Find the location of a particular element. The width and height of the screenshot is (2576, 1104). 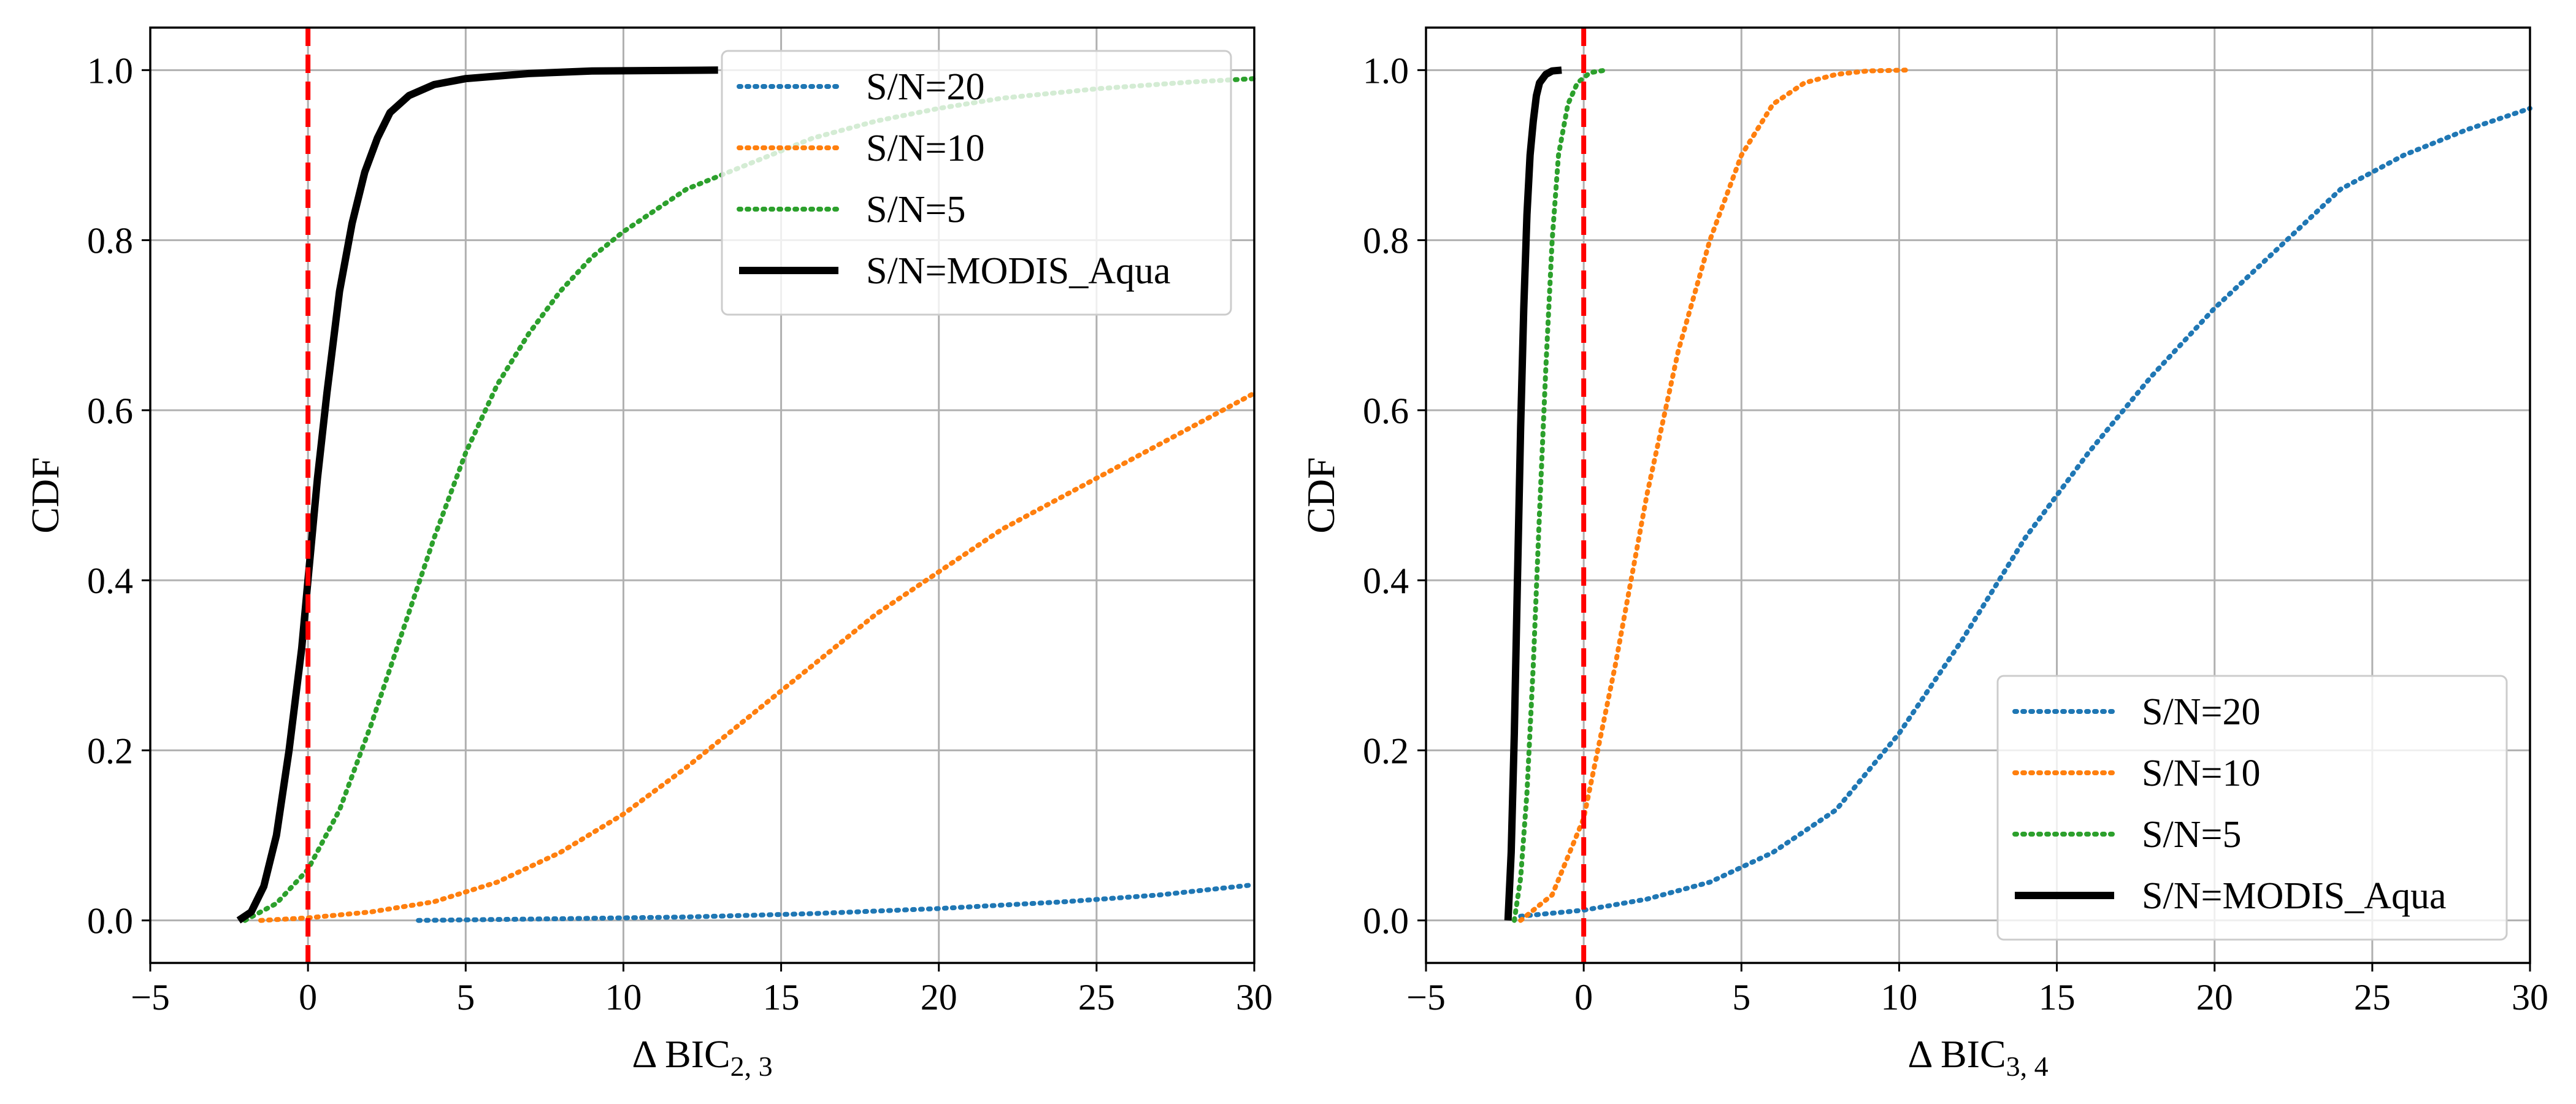

left-chart-y-tick-label-5: 1.0 is located at coordinates (110, 70).